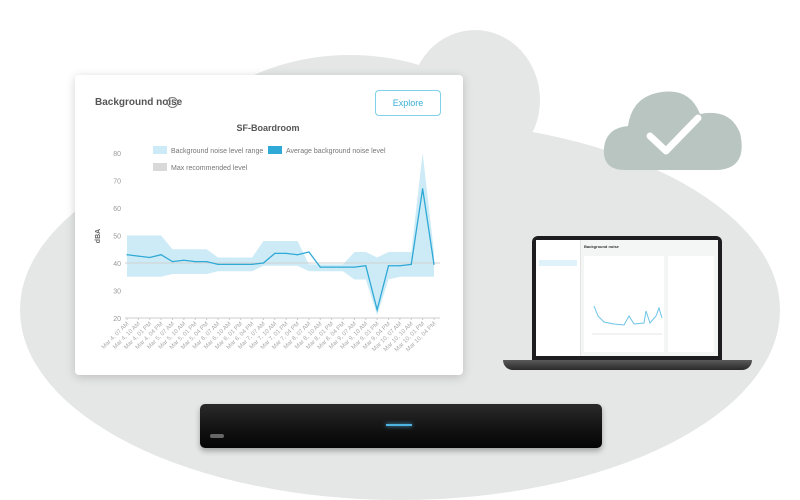 This screenshot has height=500, width=800. Describe the element at coordinates (627, 365) in the screenshot. I see `laptop-base` at that location.